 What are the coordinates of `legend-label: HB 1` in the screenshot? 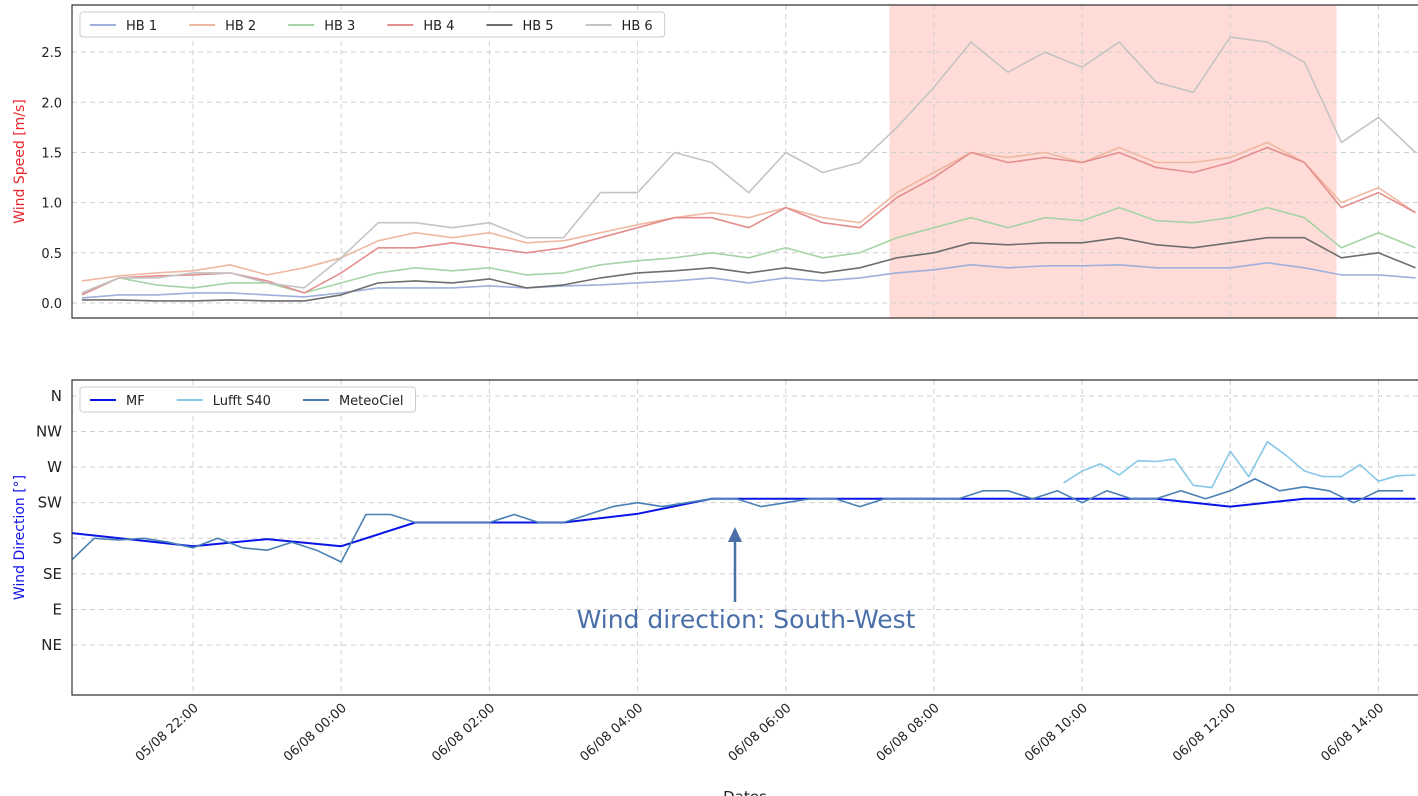 It's located at (141, 26).